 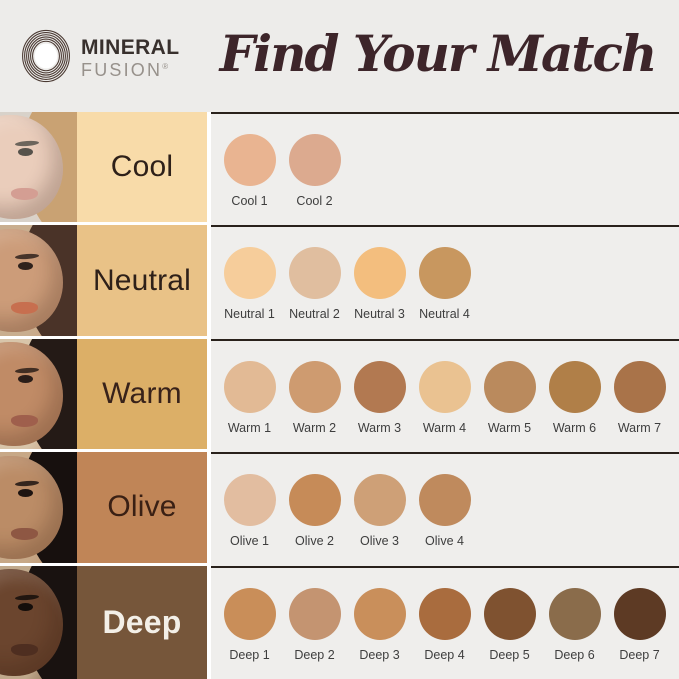 I want to click on swatch-deep-3: Deep 3, so click(x=379, y=624).